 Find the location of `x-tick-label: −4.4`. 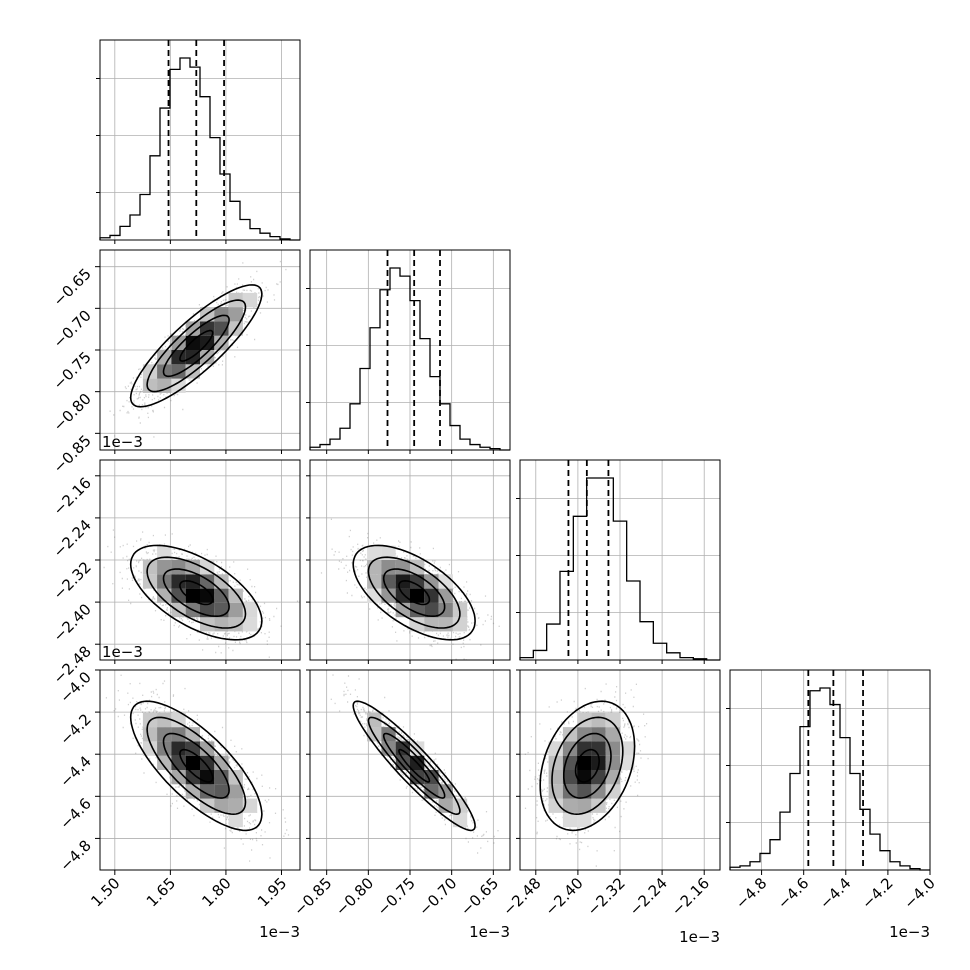

x-tick-label: −4.4 is located at coordinates (835, 893).